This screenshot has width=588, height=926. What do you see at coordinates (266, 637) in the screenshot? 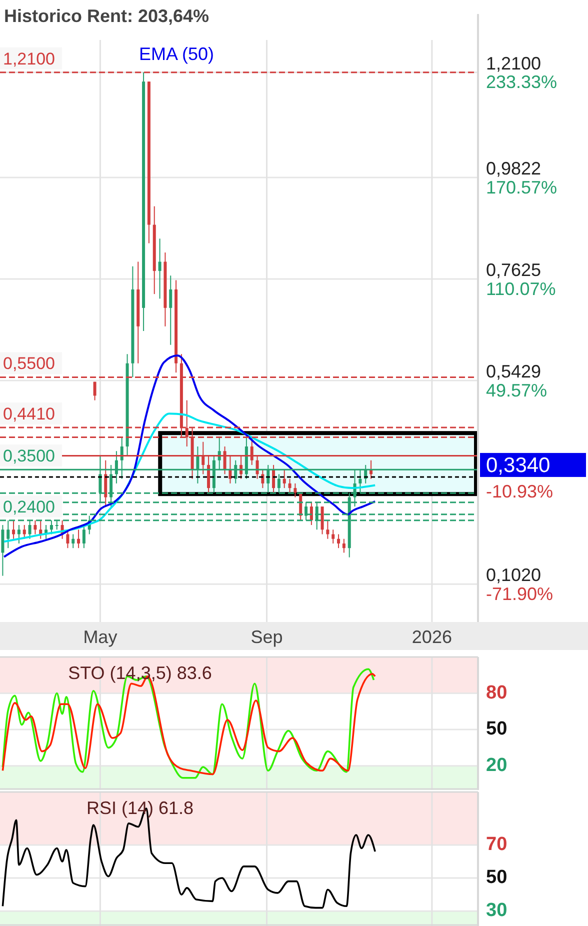
I see `x-tick-label: Sep` at bounding box center [266, 637].